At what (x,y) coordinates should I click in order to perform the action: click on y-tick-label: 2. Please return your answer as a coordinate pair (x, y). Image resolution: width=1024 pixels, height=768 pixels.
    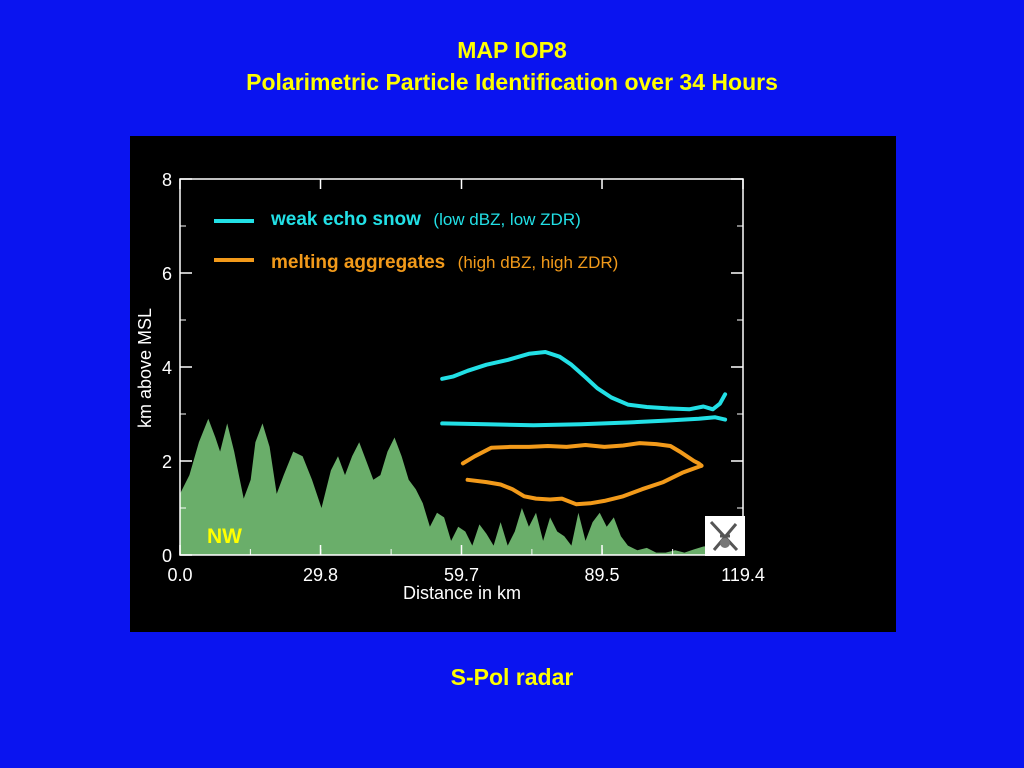
    Looking at the image, I should click on (167, 462).